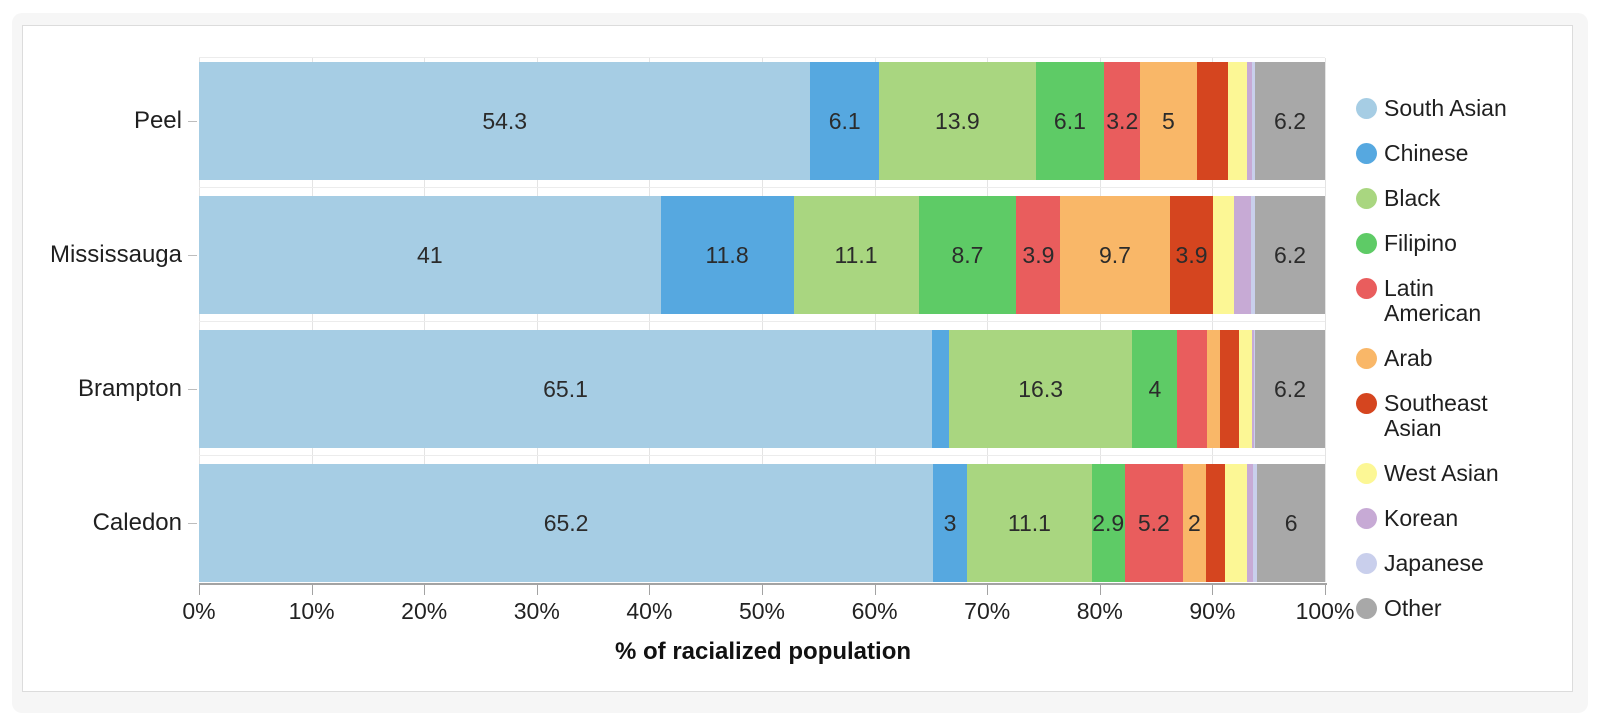 The image size is (1600, 717). Describe the element at coordinates (1154, 523) in the screenshot. I see `bar-segment: 5.2` at that location.